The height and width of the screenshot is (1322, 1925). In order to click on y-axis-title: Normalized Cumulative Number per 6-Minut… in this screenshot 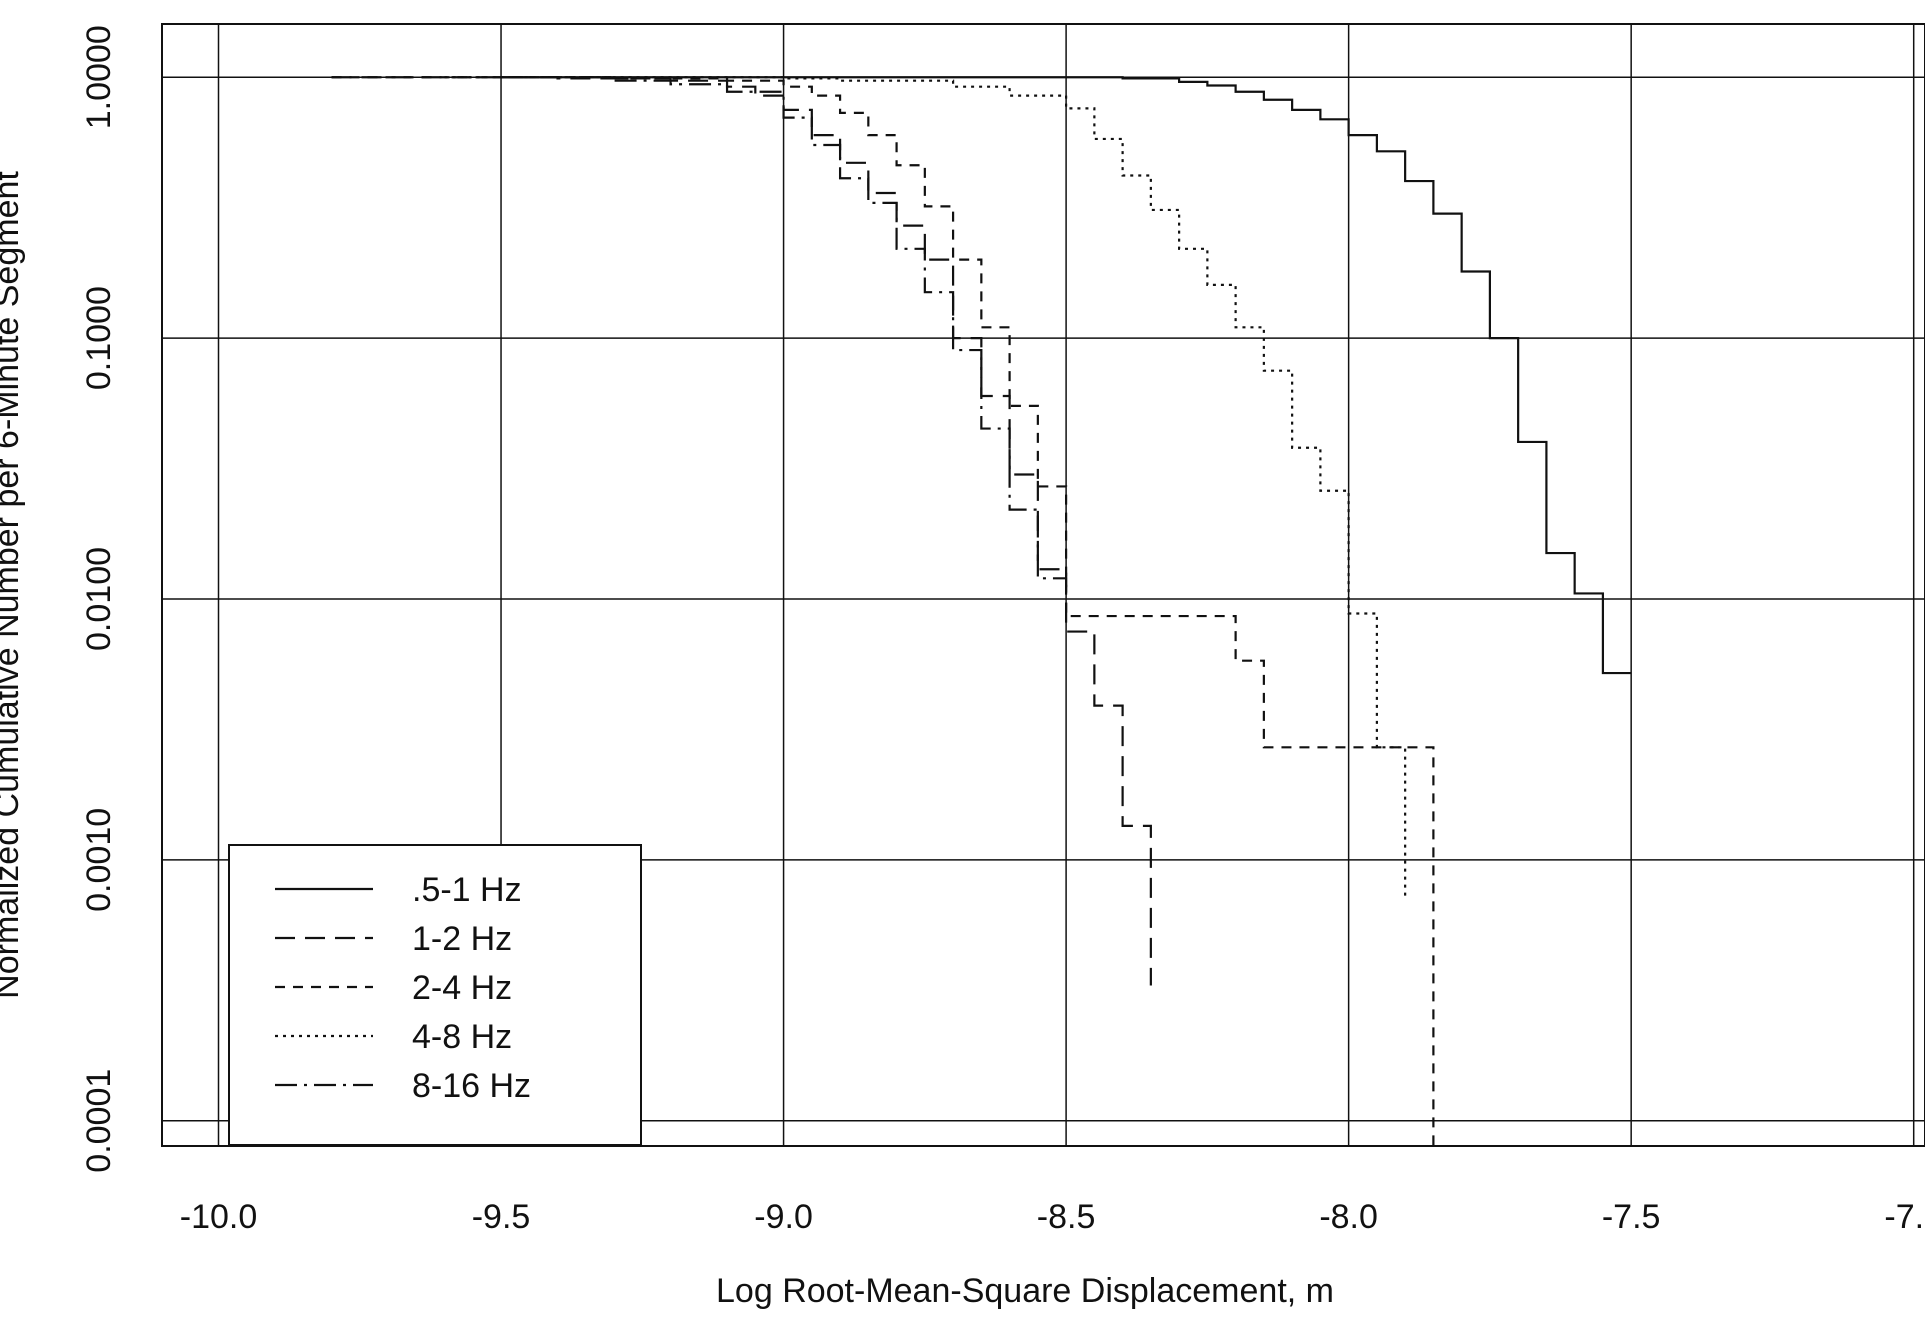, I will do `click(13, 585)`.